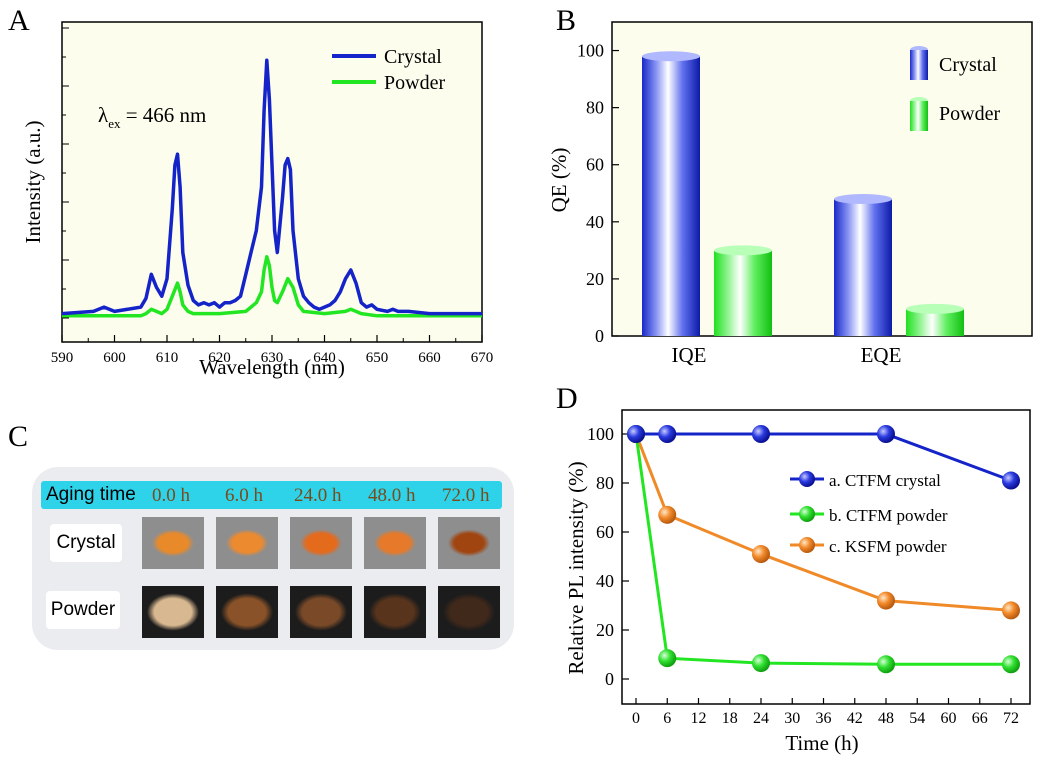  I want to click on chart-d-lines, so click(823, 549).